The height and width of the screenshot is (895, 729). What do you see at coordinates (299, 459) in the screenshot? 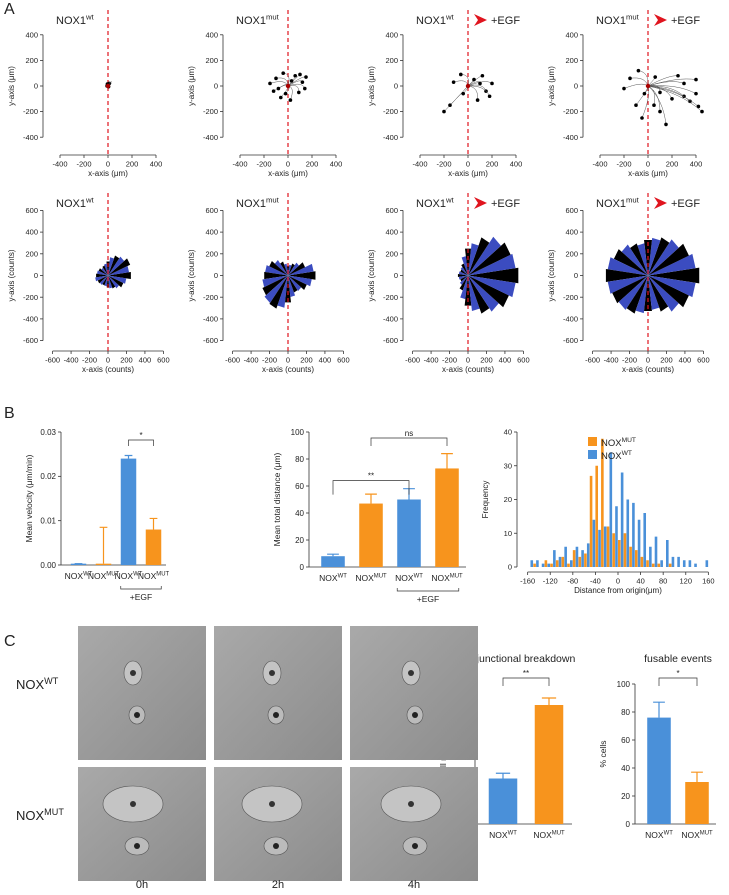
I see `y-tick-label: 80` at bounding box center [299, 459].